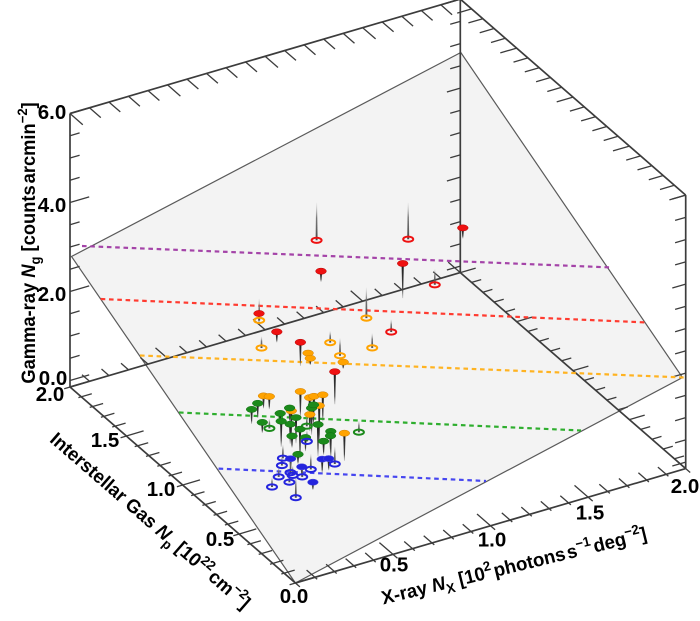 This screenshot has width=700, height=621. I want to click on svg-text: 4.0, so click(52, 205).